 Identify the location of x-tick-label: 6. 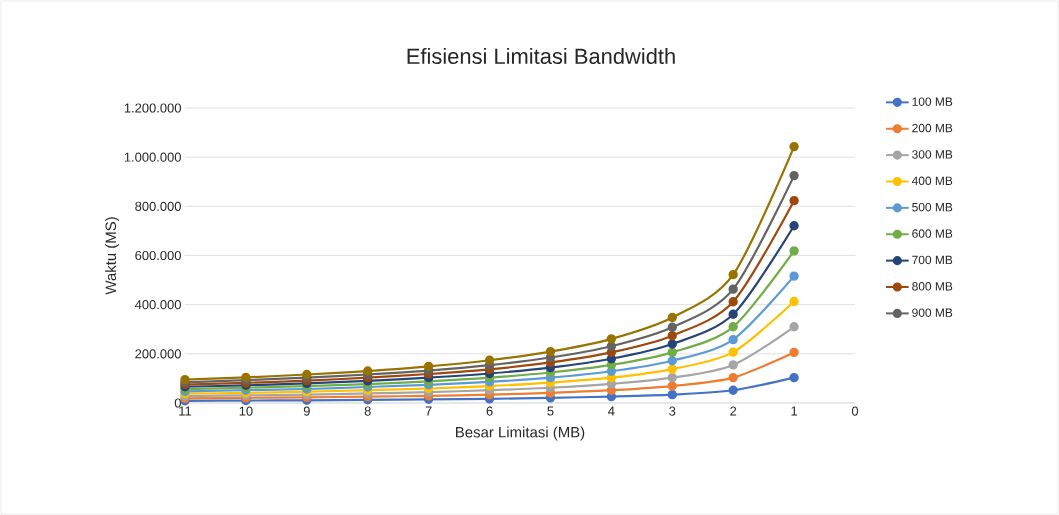
(489, 411).